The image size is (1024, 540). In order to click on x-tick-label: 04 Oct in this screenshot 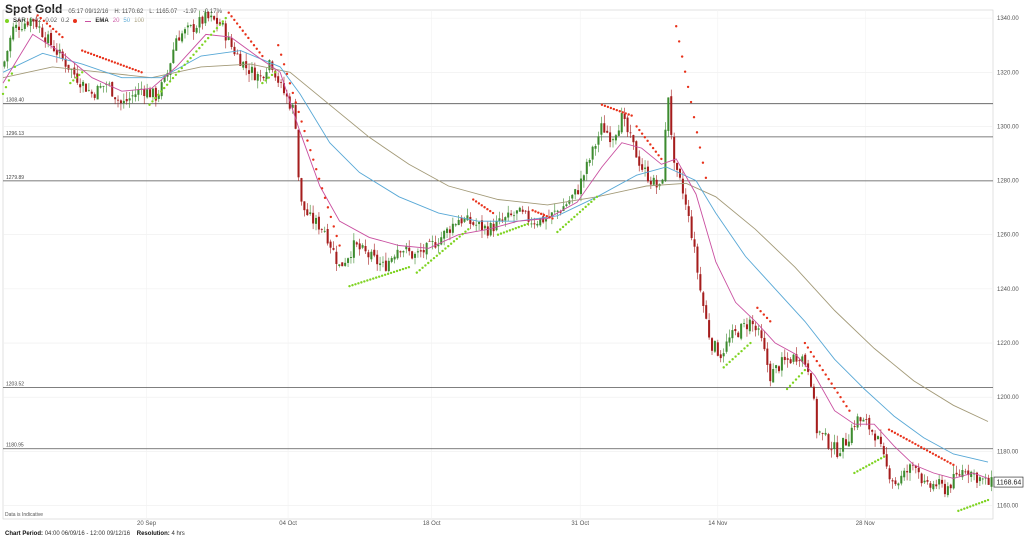, I will do `click(288, 524)`.